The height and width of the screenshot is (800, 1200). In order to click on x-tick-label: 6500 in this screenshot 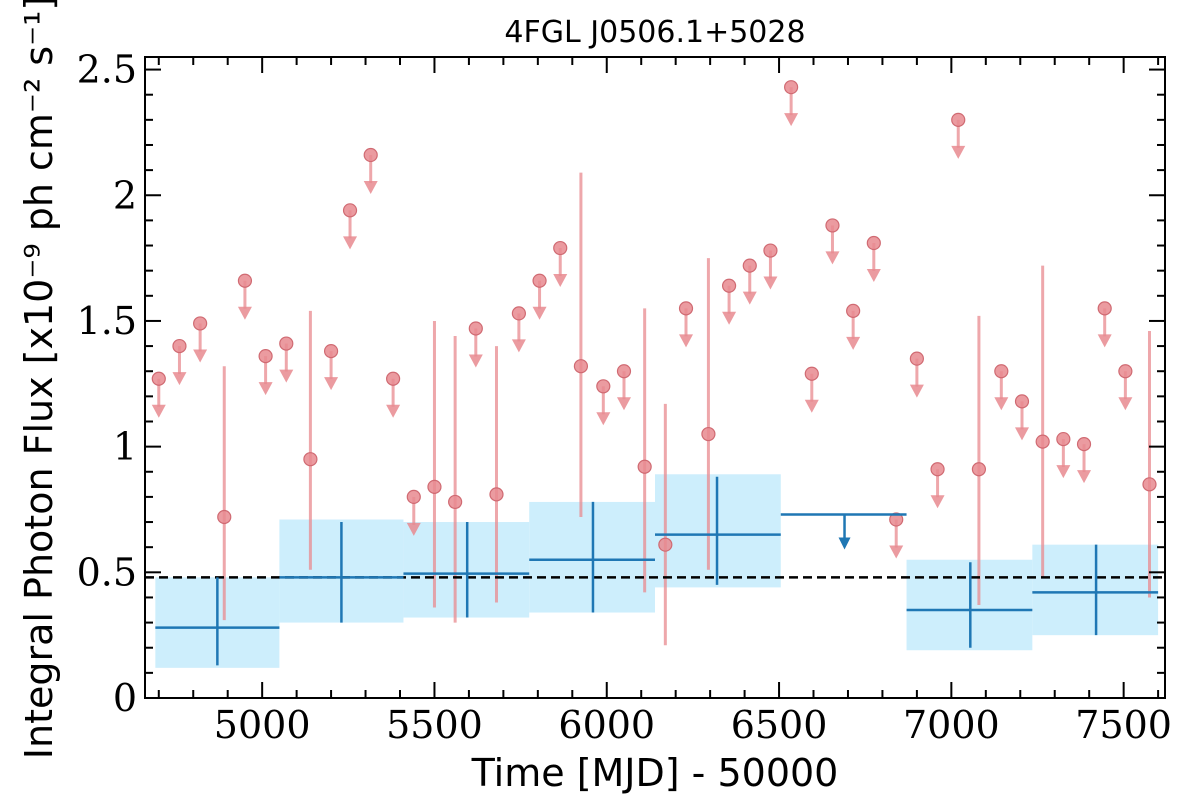, I will do `click(779, 725)`.